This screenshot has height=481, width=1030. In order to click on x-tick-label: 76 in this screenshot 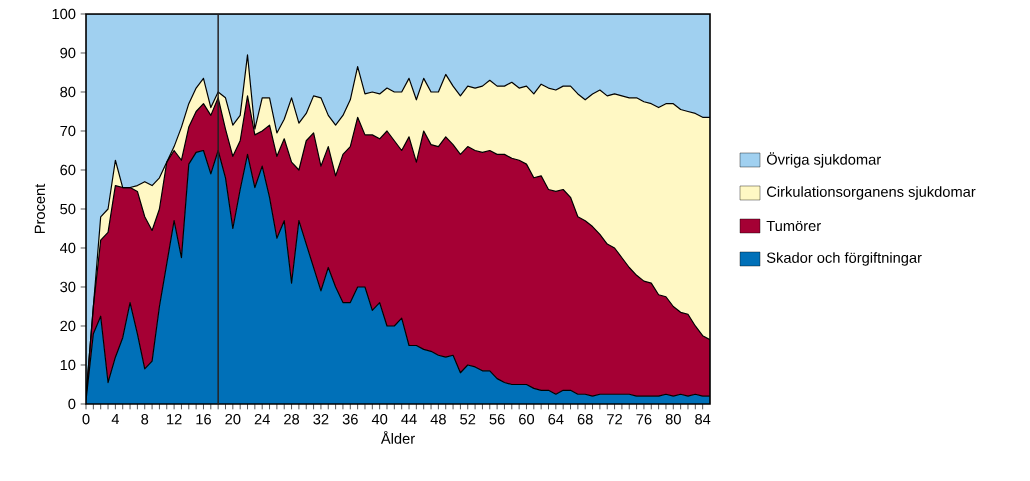, I will do `click(644, 419)`.